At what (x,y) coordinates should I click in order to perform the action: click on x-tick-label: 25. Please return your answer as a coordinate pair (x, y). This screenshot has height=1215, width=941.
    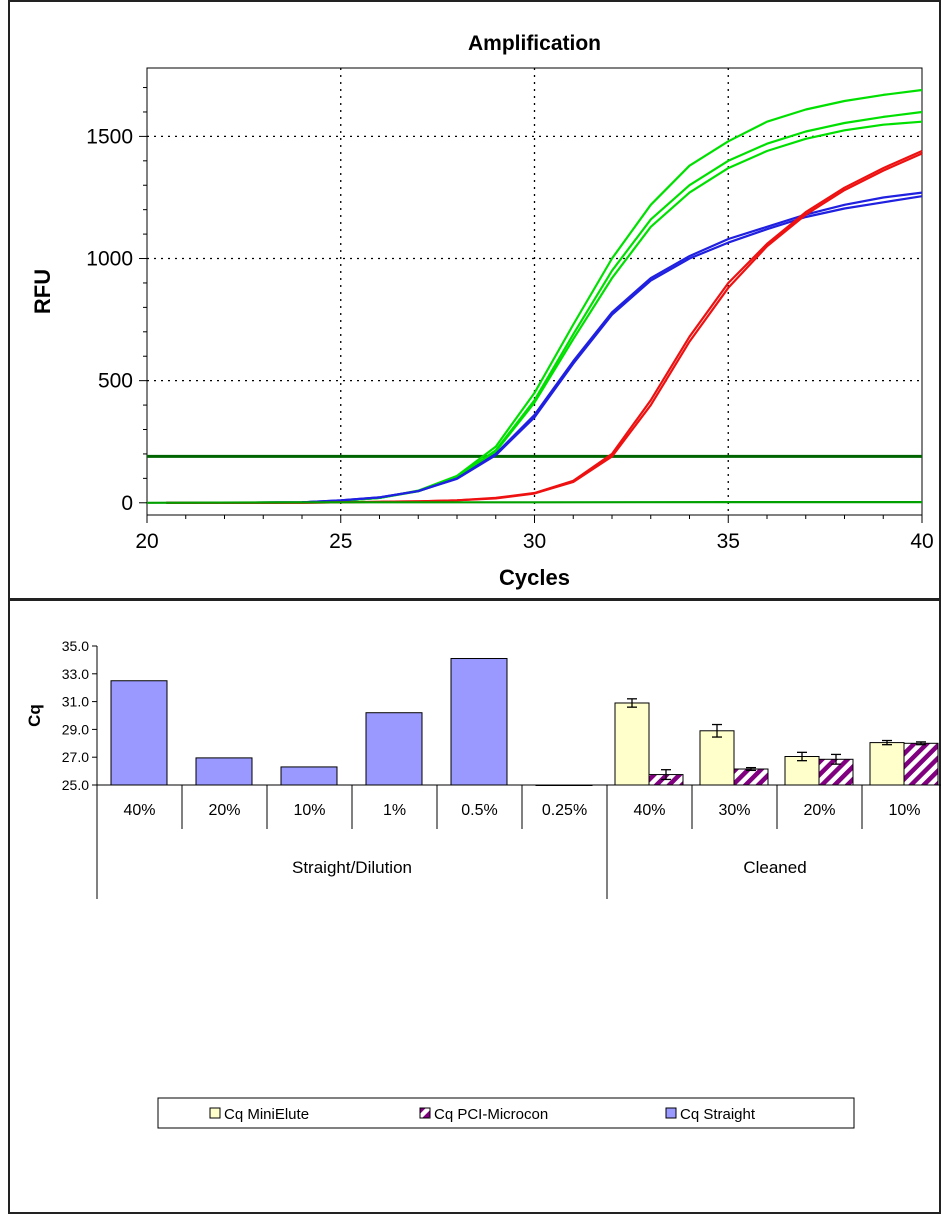
    Looking at the image, I should click on (340, 541).